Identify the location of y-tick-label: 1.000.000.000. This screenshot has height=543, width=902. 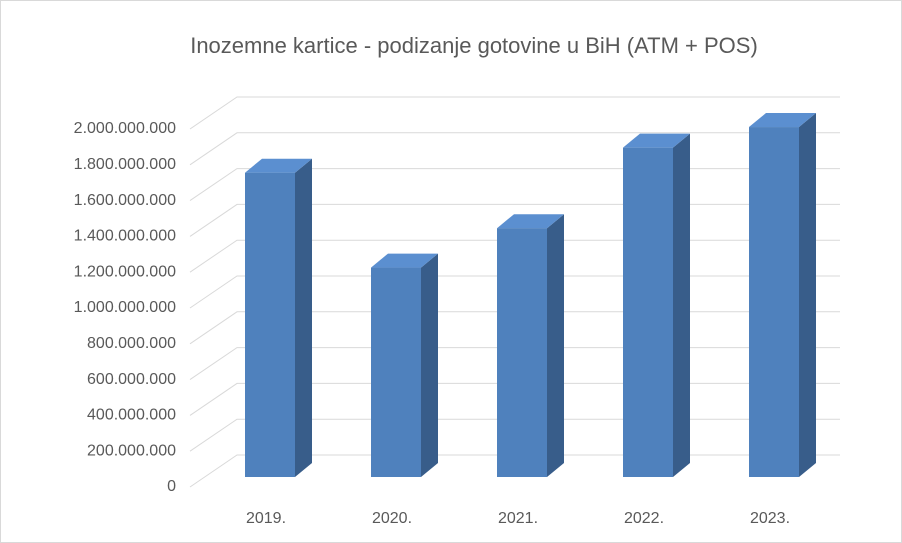
(125, 307).